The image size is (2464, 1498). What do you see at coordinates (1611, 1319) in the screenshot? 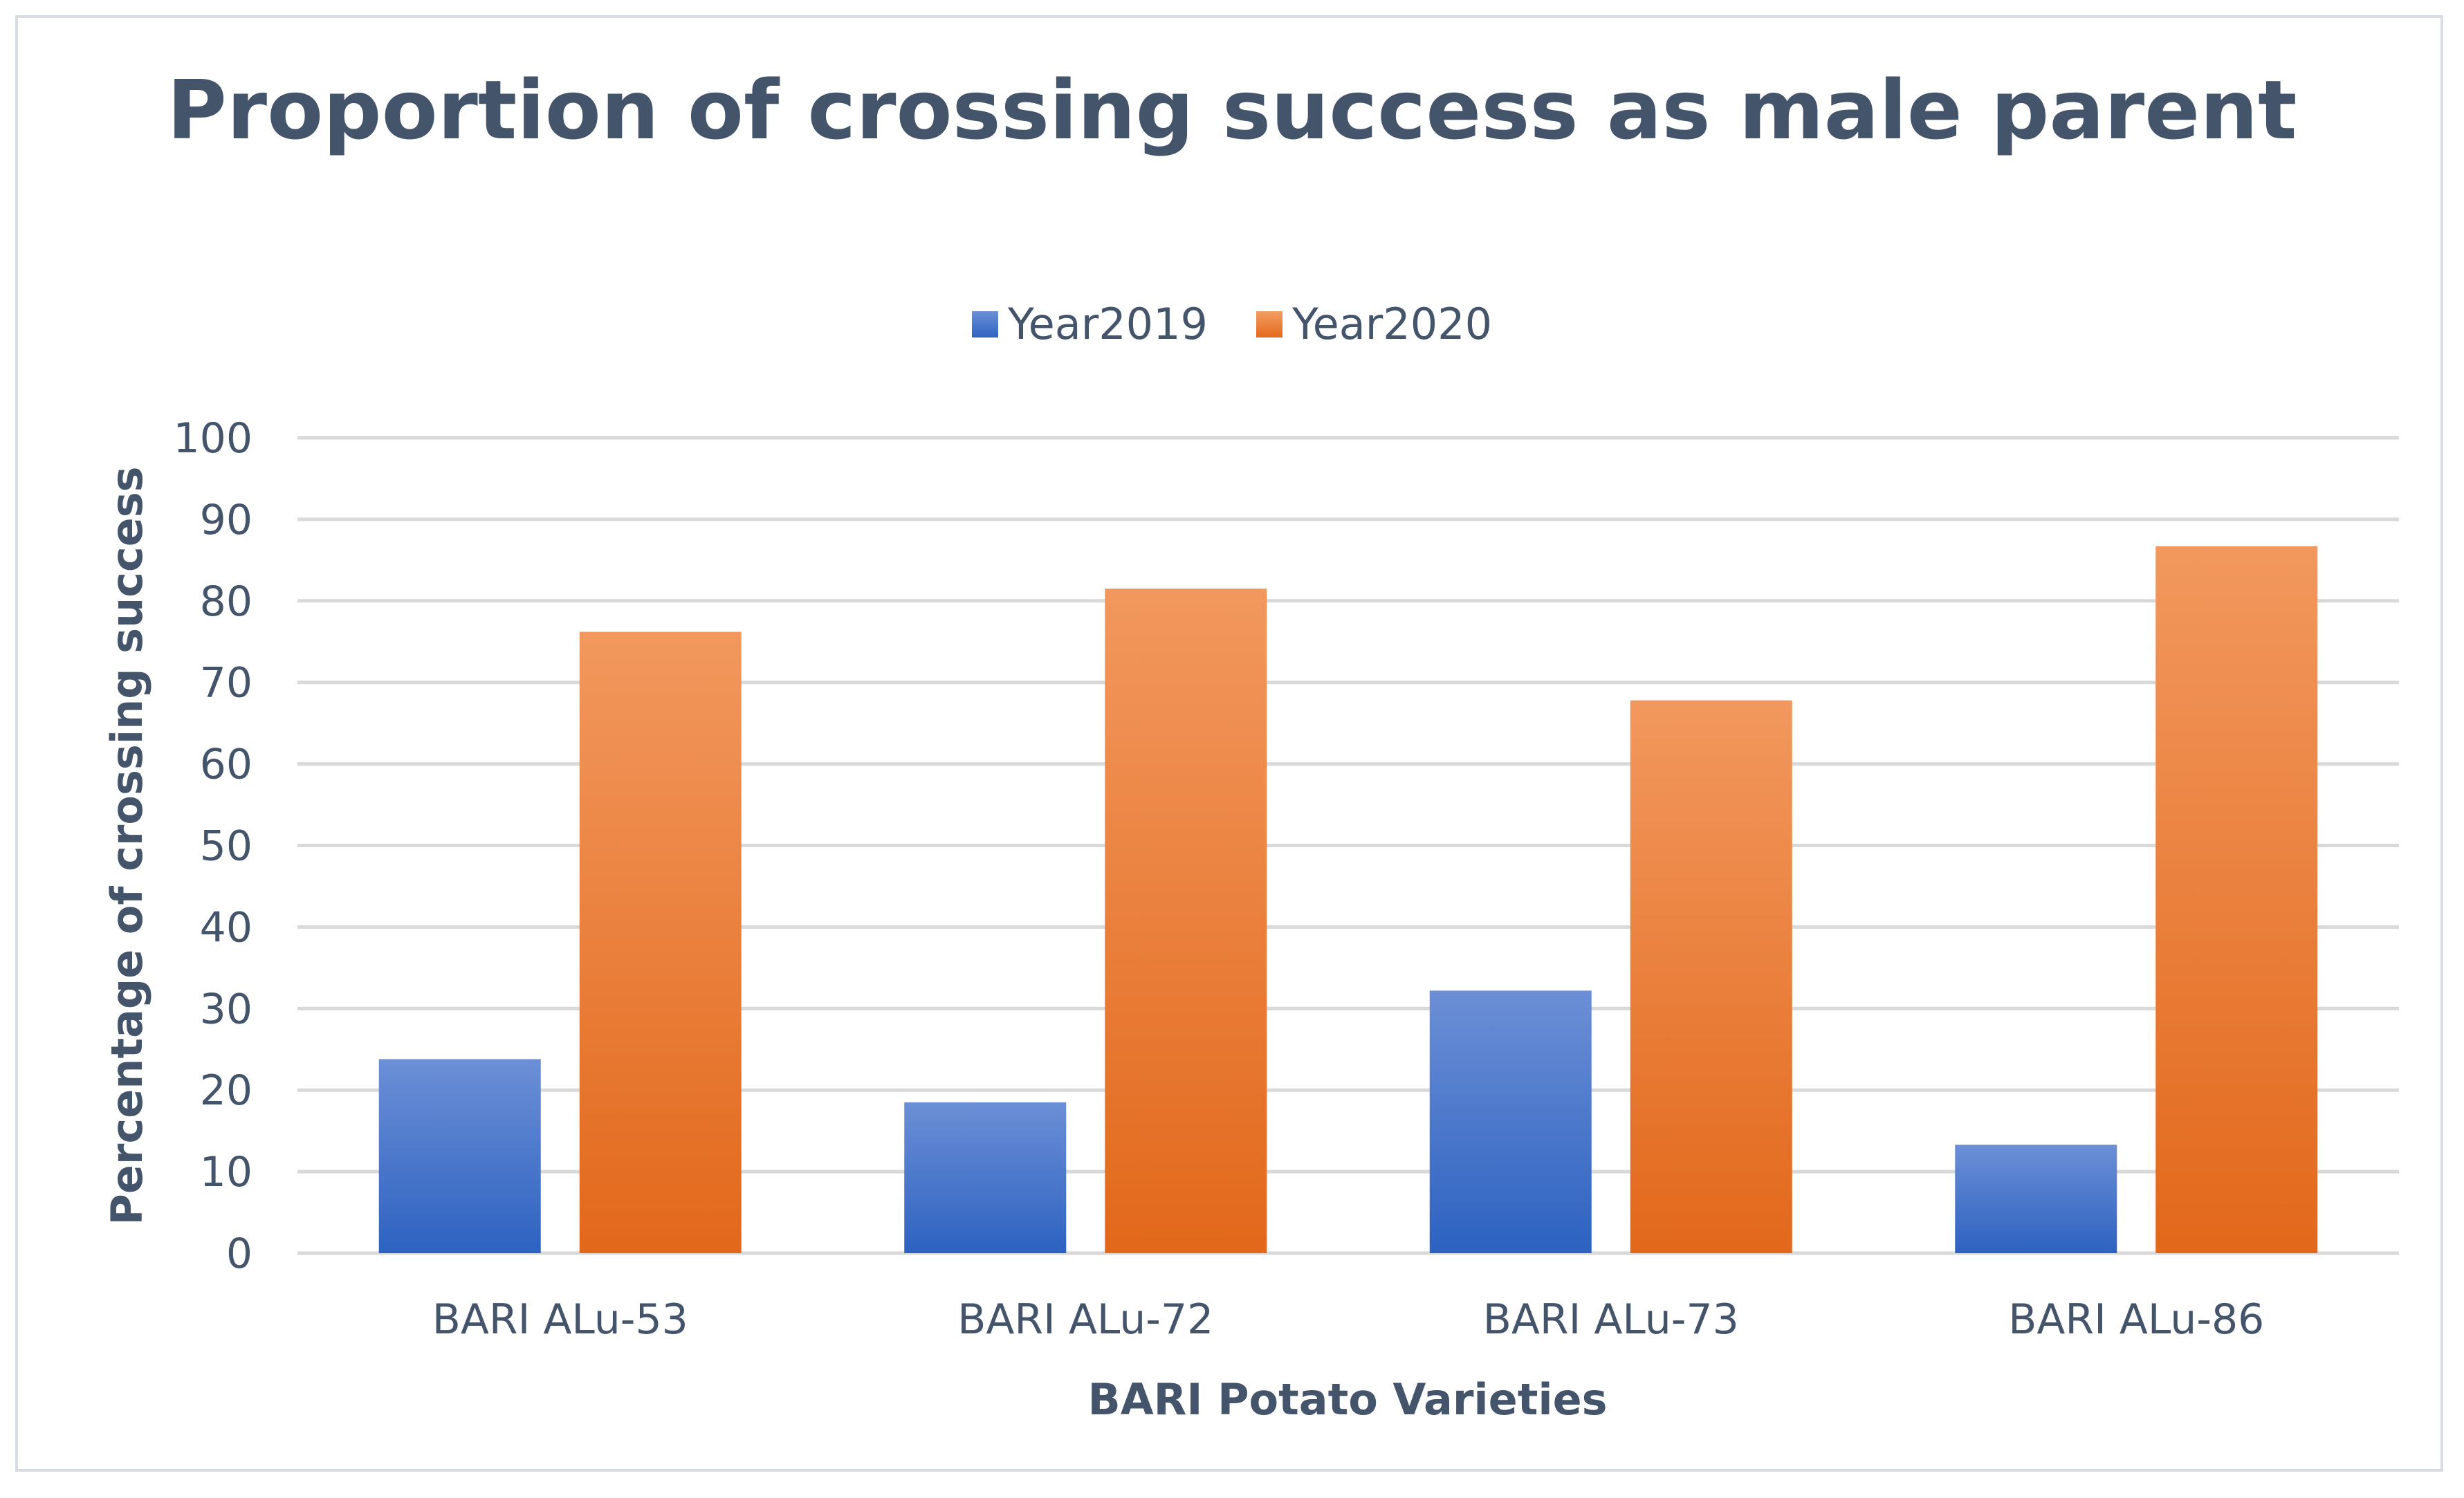
I see `x-tick-label: BARI ALu-73` at bounding box center [1611, 1319].